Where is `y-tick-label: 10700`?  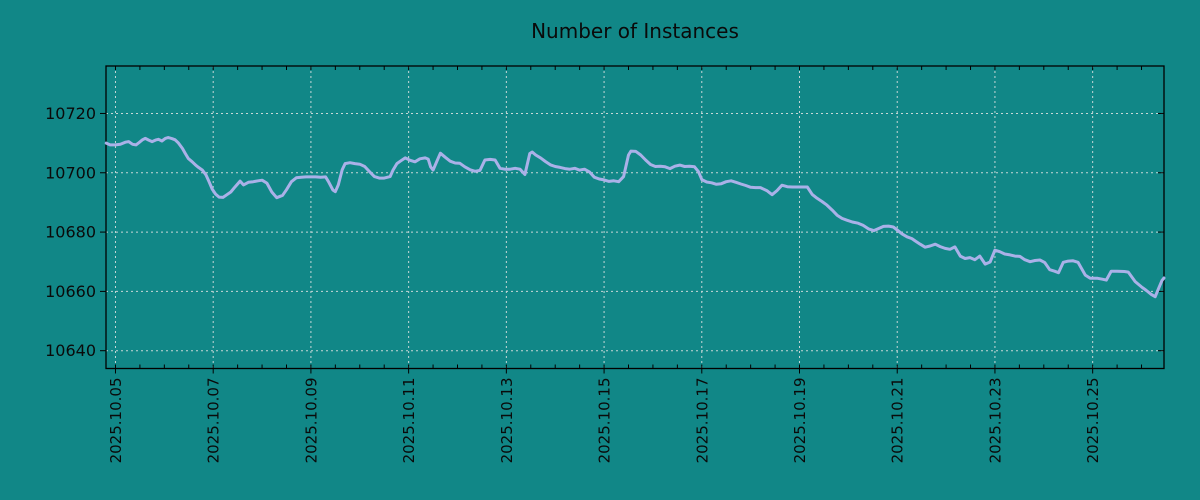 y-tick-label: 10700 is located at coordinates (70, 172).